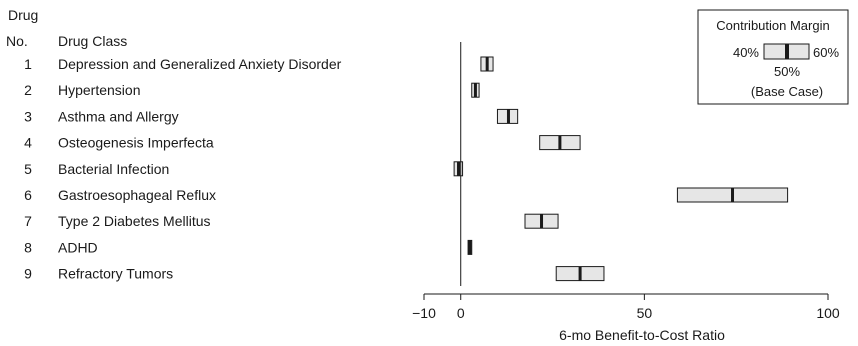 Image resolution: width=858 pixels, height=346 pixels. What do you see at coordinates (746, 52) in the screenshot?
I see `legend-low-label: 40%` at bounding box center [746, 52].